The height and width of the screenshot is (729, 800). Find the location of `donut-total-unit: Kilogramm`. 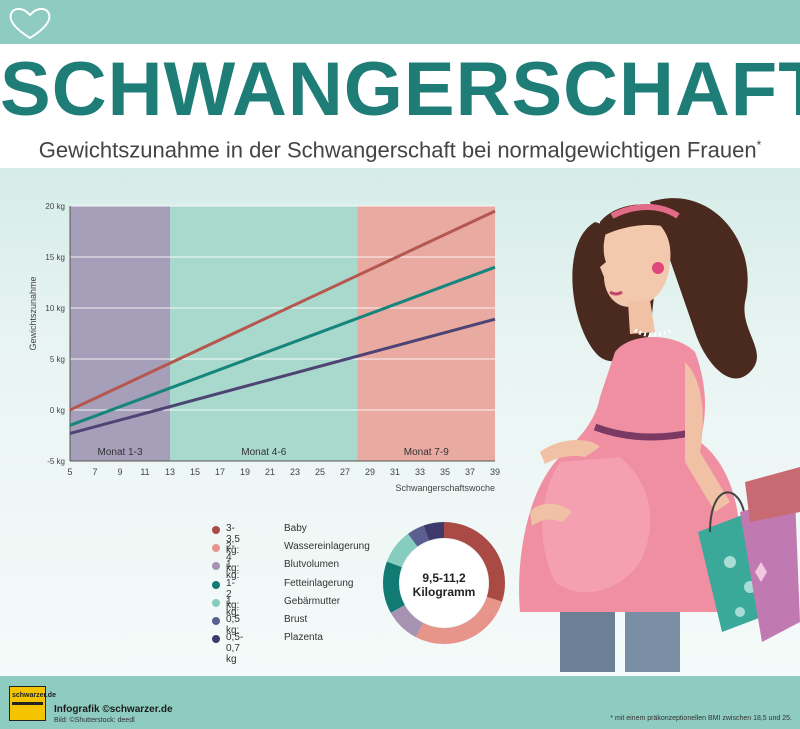

donut-total-unit: Kilogramm is located at coordinates (444, 592).